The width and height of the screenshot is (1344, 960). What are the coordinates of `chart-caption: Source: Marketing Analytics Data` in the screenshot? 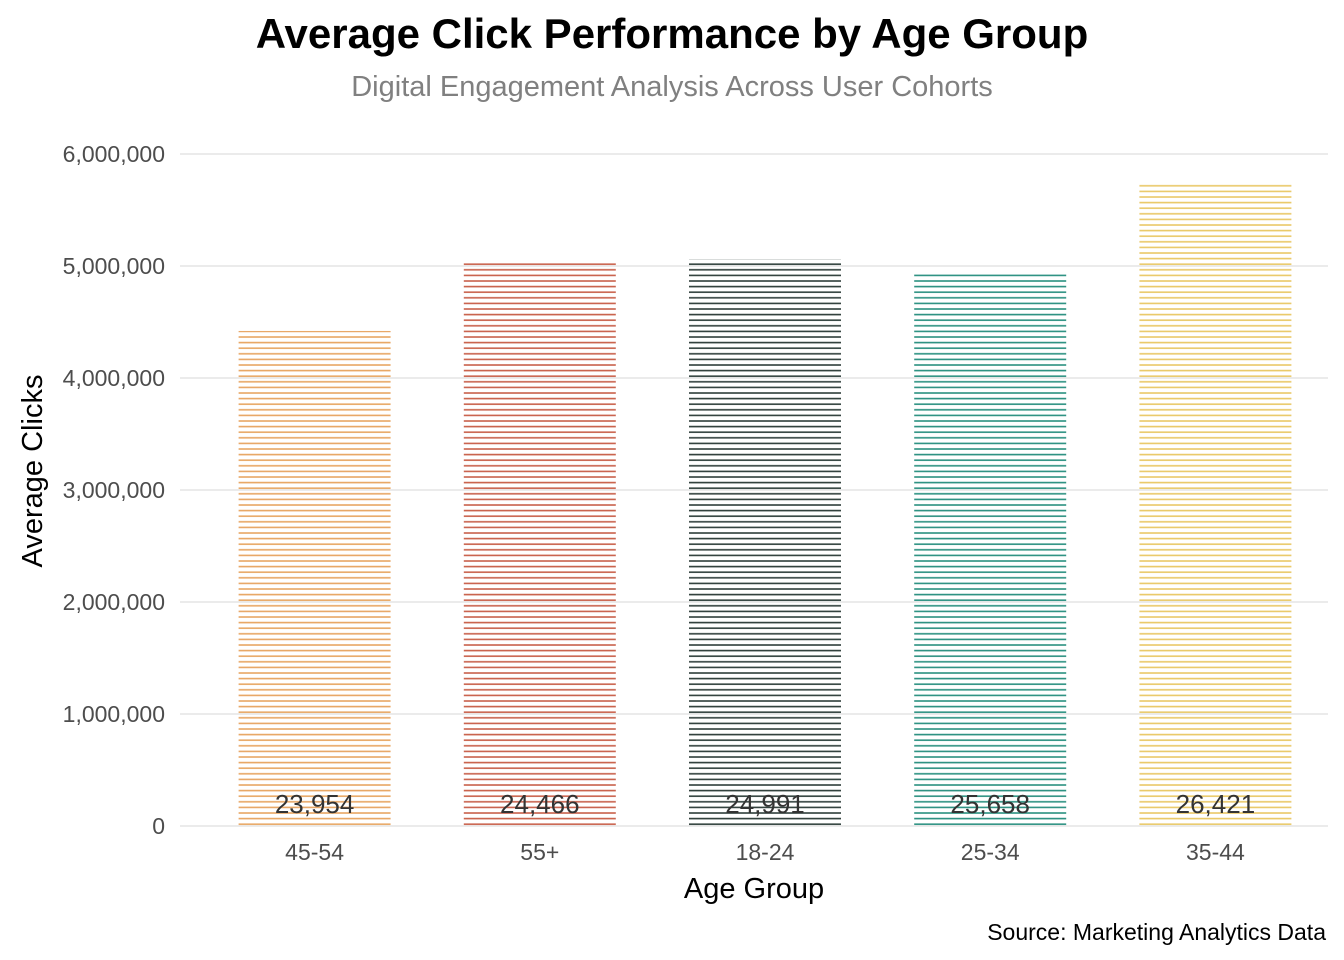 It's located at (1156, 932).